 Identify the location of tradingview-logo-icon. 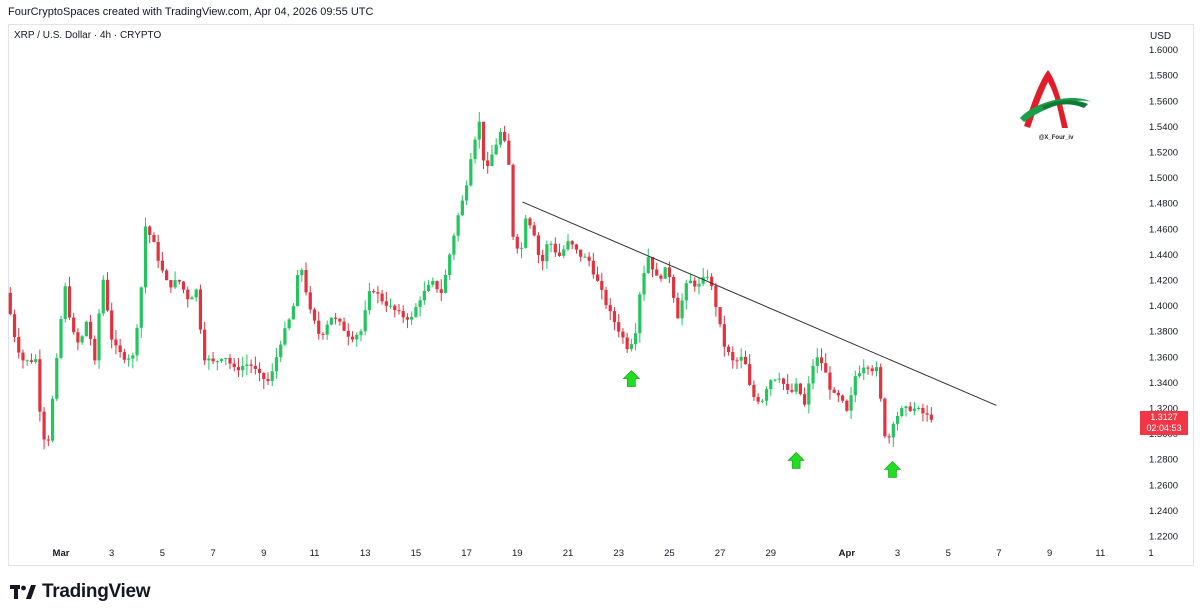
(23, 592).